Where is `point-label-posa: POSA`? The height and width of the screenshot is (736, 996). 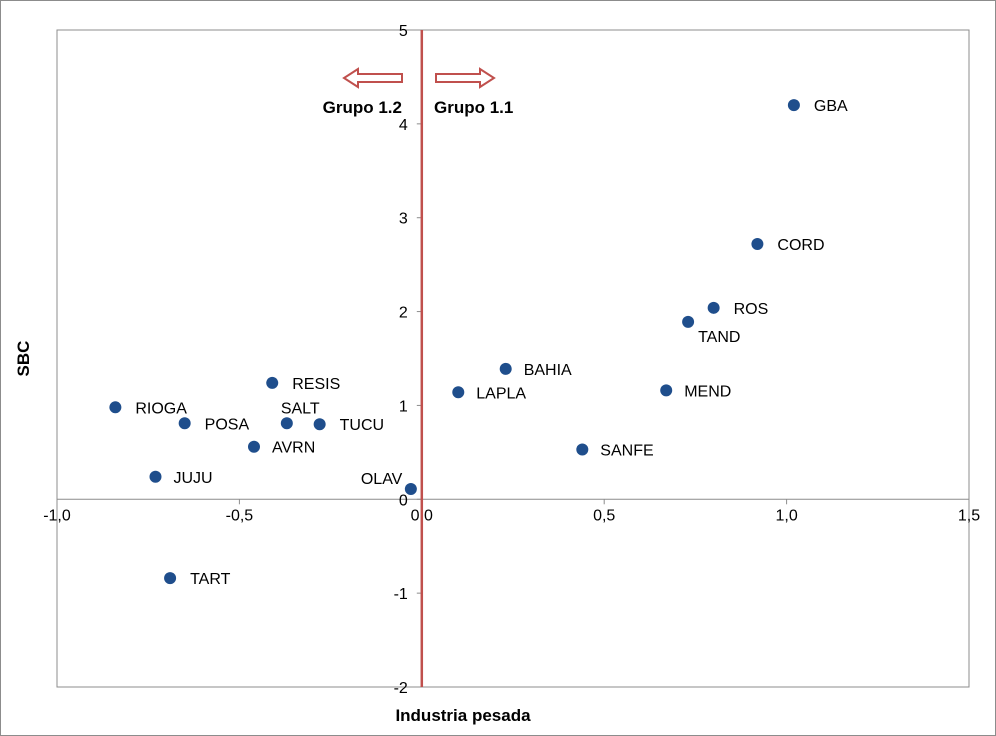 point-label-posa: POSA is located at coordinates (227, 424).